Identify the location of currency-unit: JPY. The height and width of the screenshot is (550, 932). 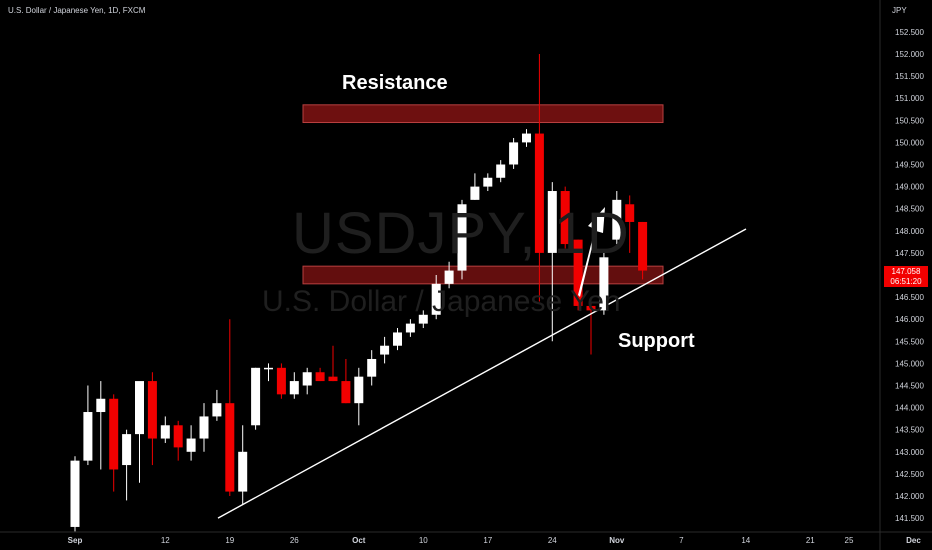
(899, 10).